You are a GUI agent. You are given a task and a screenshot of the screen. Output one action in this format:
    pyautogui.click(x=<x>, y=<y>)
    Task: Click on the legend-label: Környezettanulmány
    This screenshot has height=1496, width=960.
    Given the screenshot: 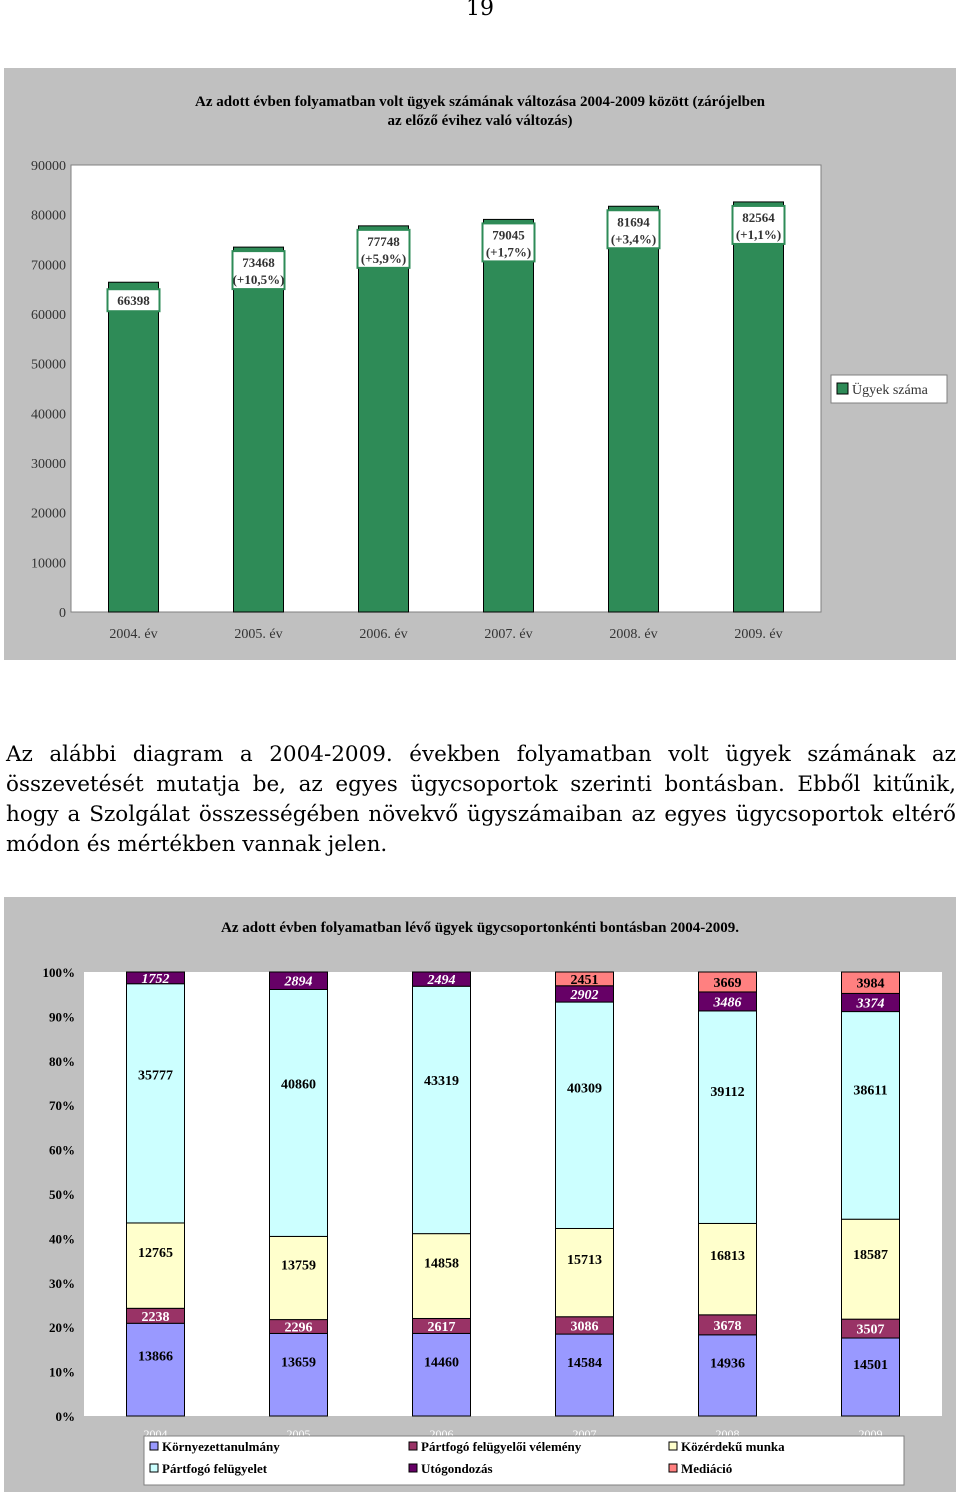 What is the action you would take?
    pyautogui.click(x=221, y=1446)
    